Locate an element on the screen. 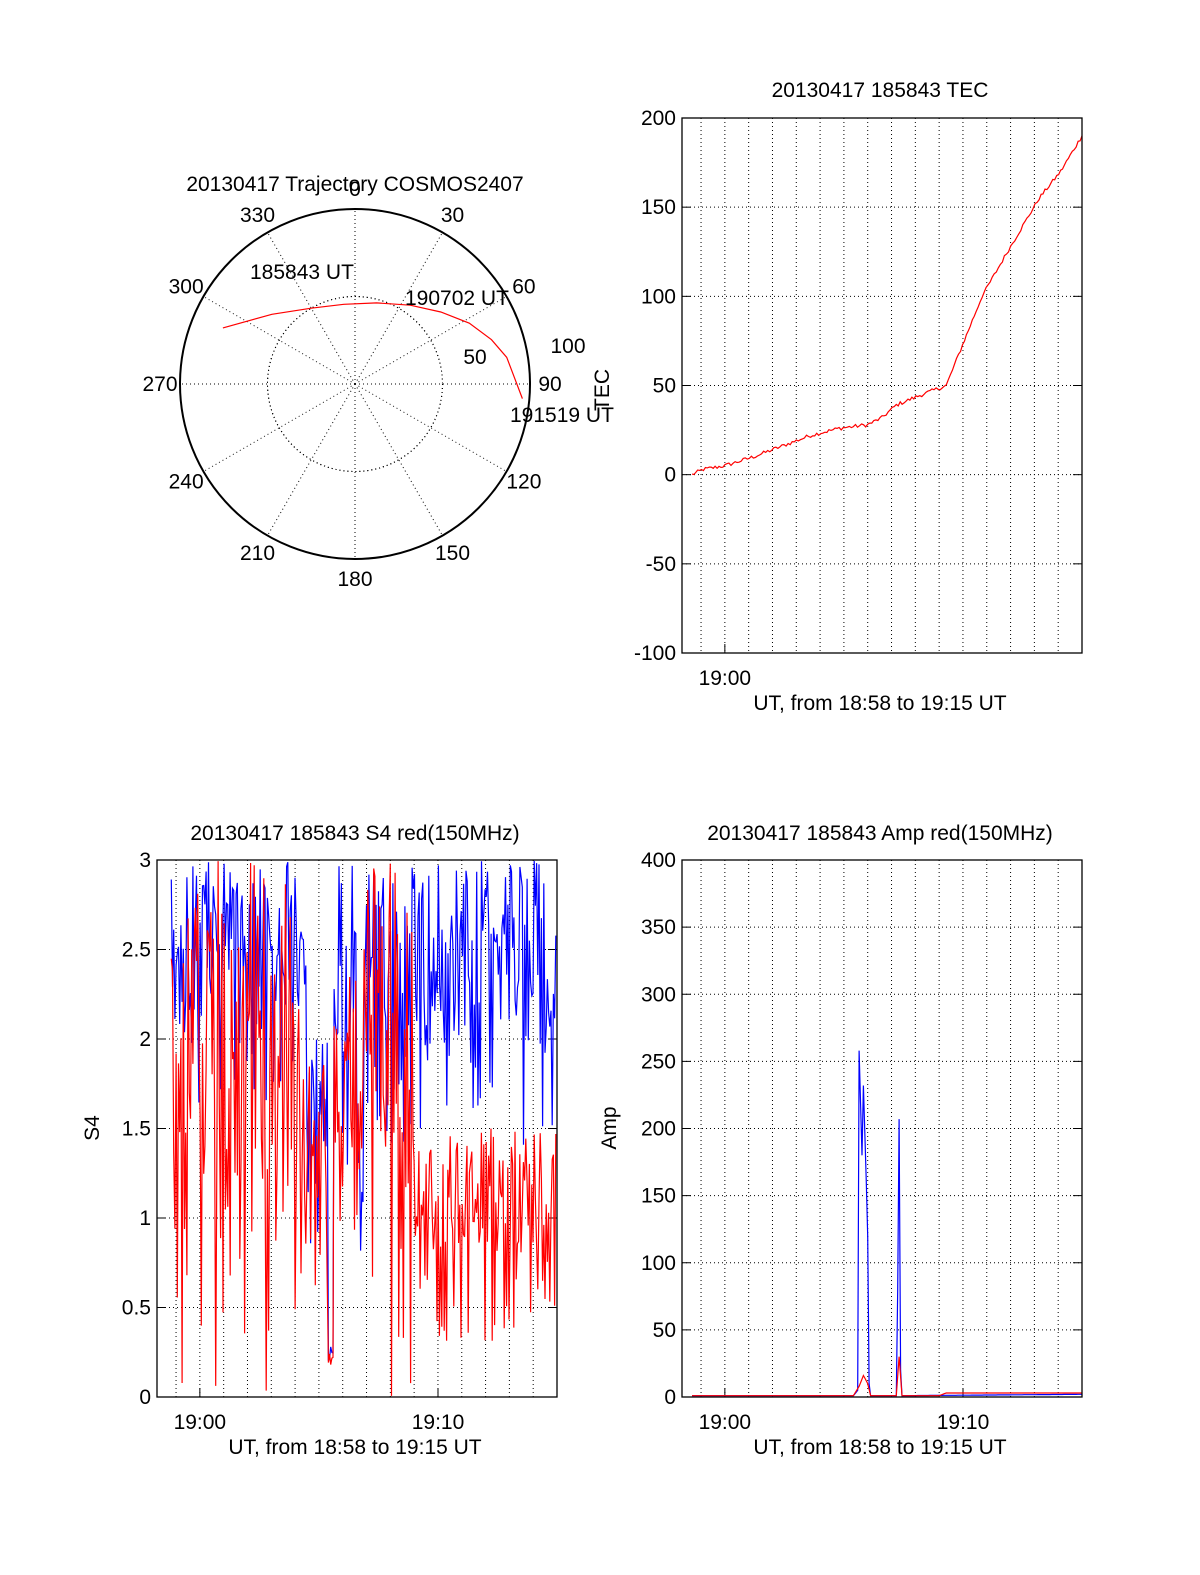 The image size is (1200, 1575). y-tick-label: -100 is located at coordinates (655, 653).